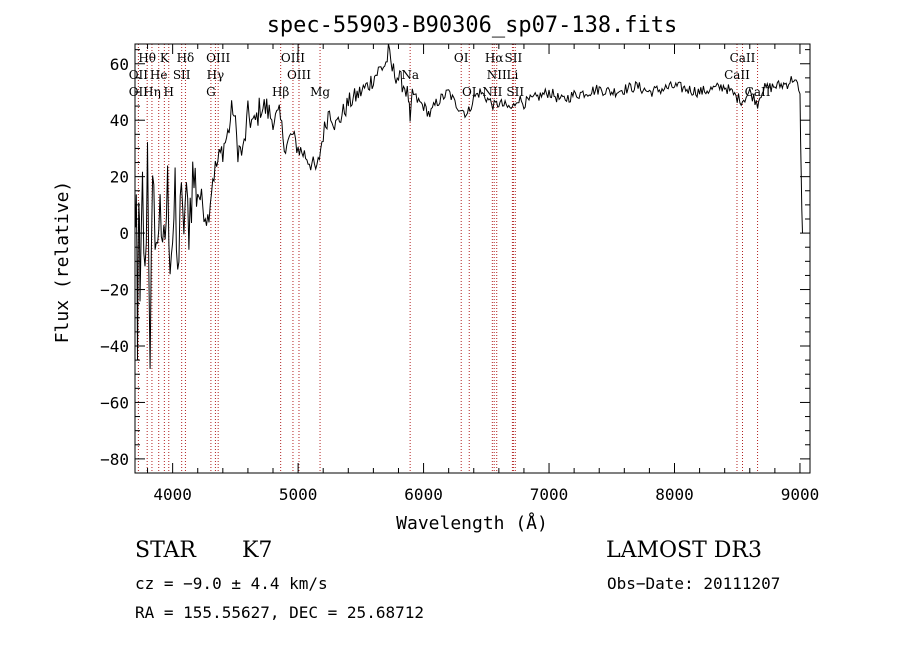 This screenshot has height=649, width=900. What do you see at coordinates (216, 75) in the screenshot?
I see `spectral-line-label: Hγ` at bounding box center [216, 75].